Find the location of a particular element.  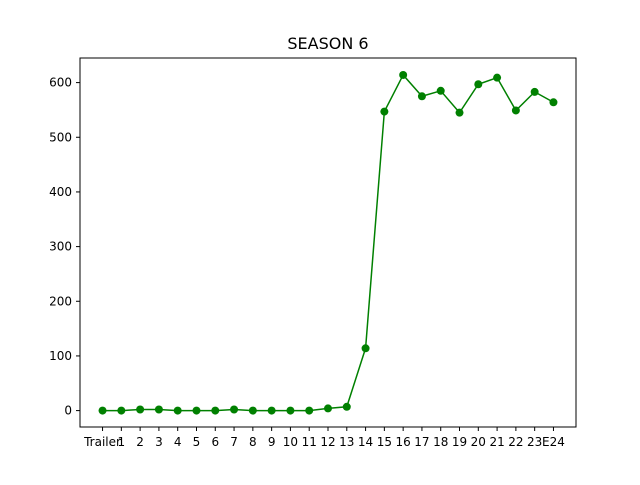

x-tick-label: 22 is located at coordinates (515, 442).